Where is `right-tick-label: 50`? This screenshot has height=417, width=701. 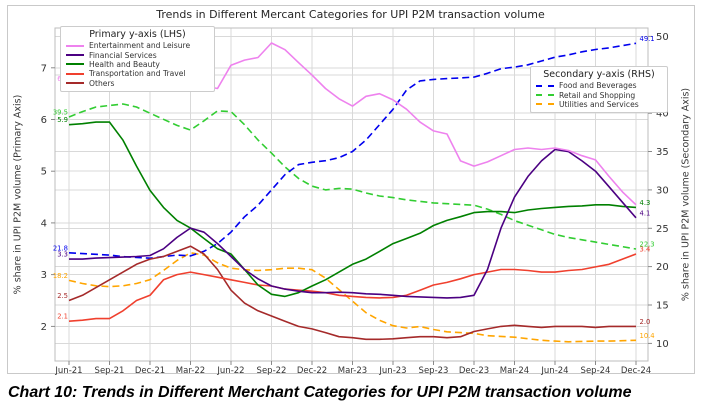 right-tick-label: 50 is located at coordinates (662, 37).